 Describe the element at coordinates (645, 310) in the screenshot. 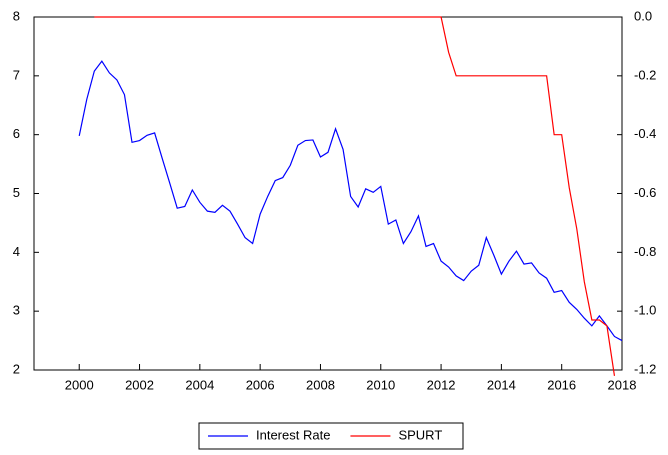

I see `y2-tick-label: -1.0` at that location.